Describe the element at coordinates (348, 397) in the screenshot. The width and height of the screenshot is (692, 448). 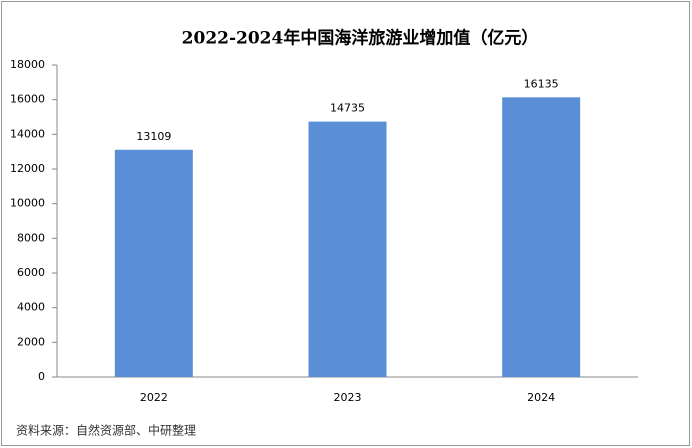
I see `x-tick-label: 2023` at that location.